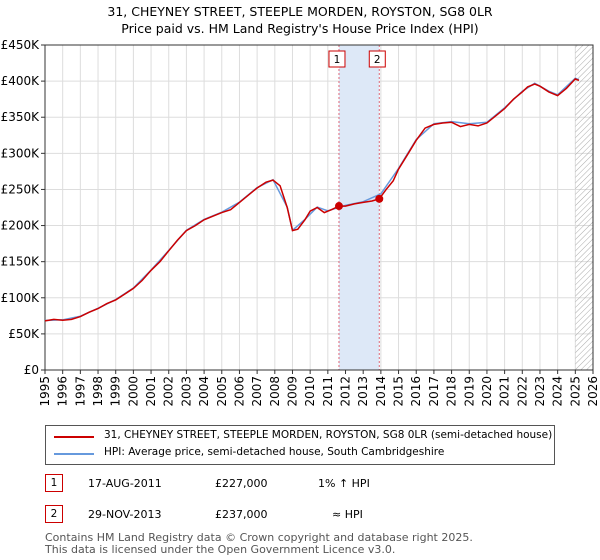 The height and width of the screenshot is (560, 600). Describe the element at coordinates (452, 391) in the screenshot. I see `x-tick-label: 2018` at that location.